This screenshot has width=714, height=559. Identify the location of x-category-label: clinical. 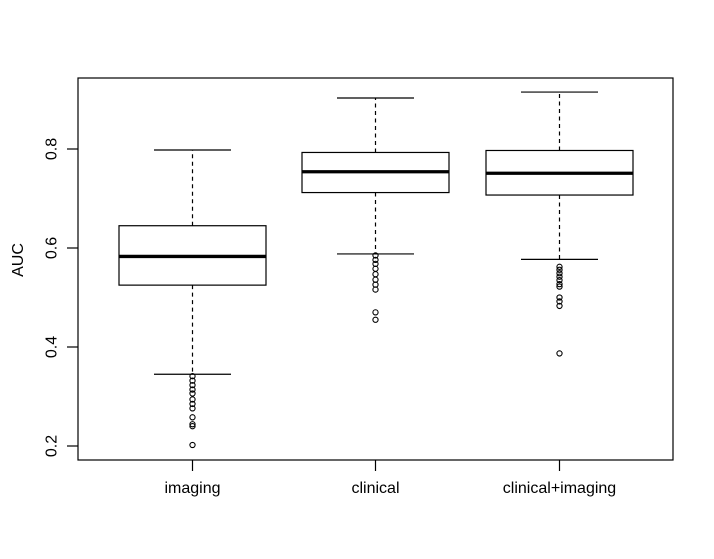
(375, 488).